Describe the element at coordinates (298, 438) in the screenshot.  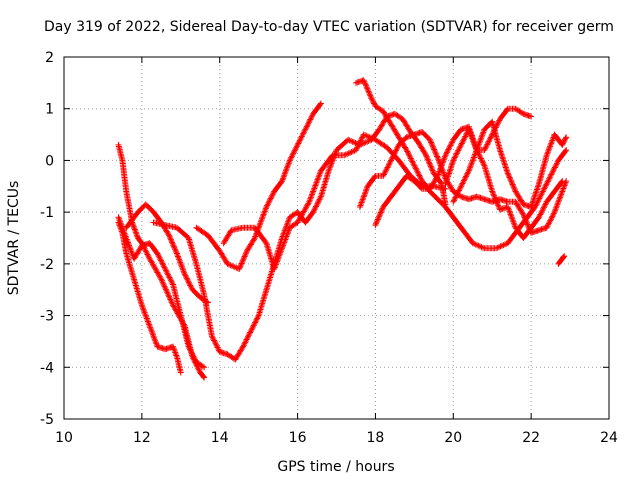
I see `x-tick-label: 16` at that location.